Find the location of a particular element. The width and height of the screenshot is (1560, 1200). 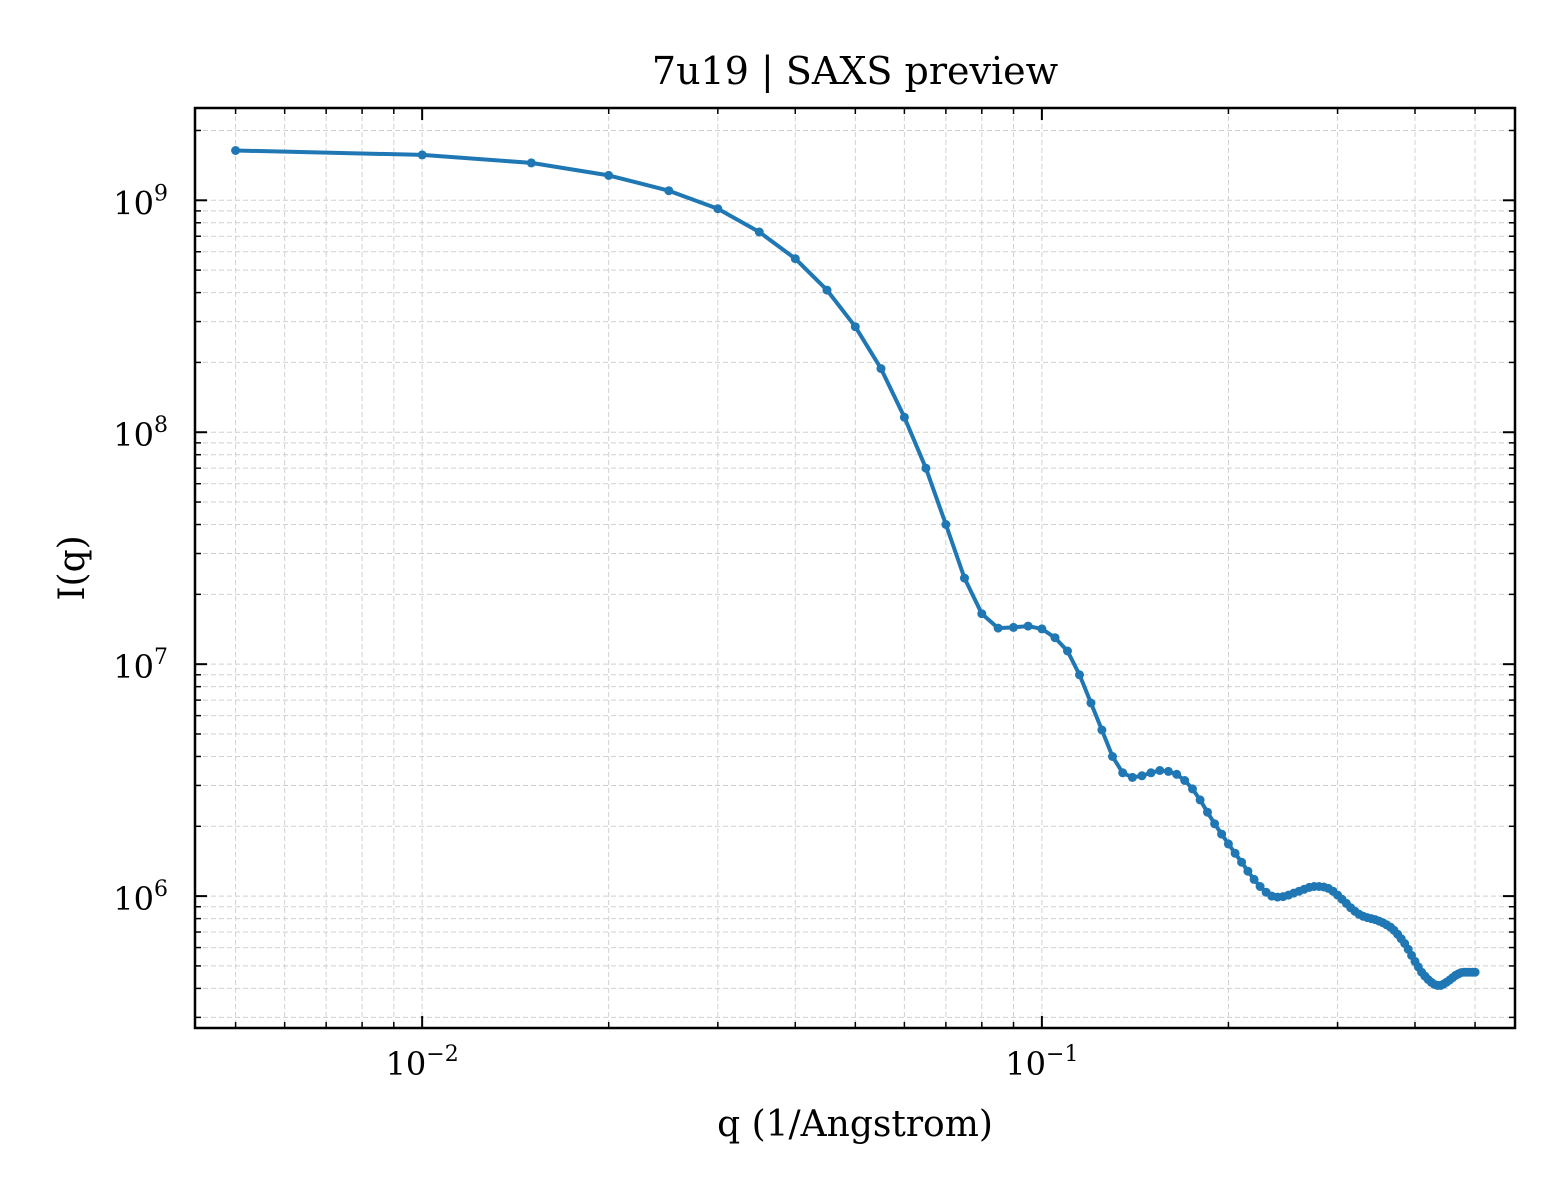

x-axis-label: q (1/Angstrom) is located at coordinates (855, 1124).